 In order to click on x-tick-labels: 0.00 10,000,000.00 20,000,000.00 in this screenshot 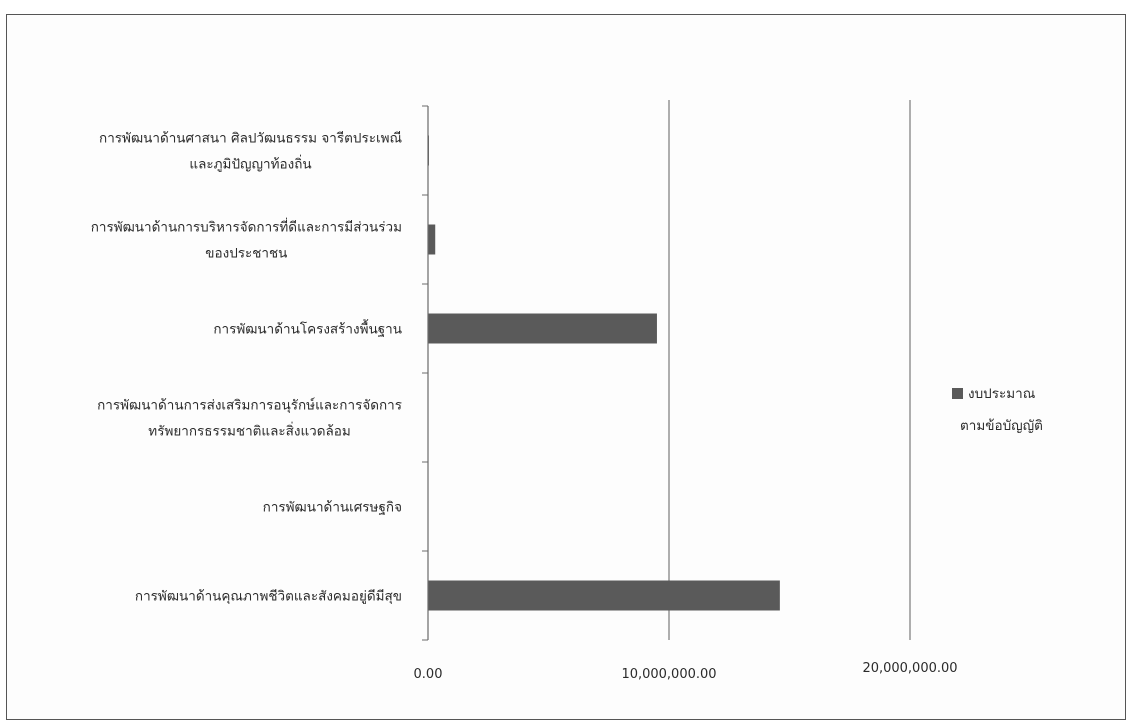, I will do `click(686, 671)`.